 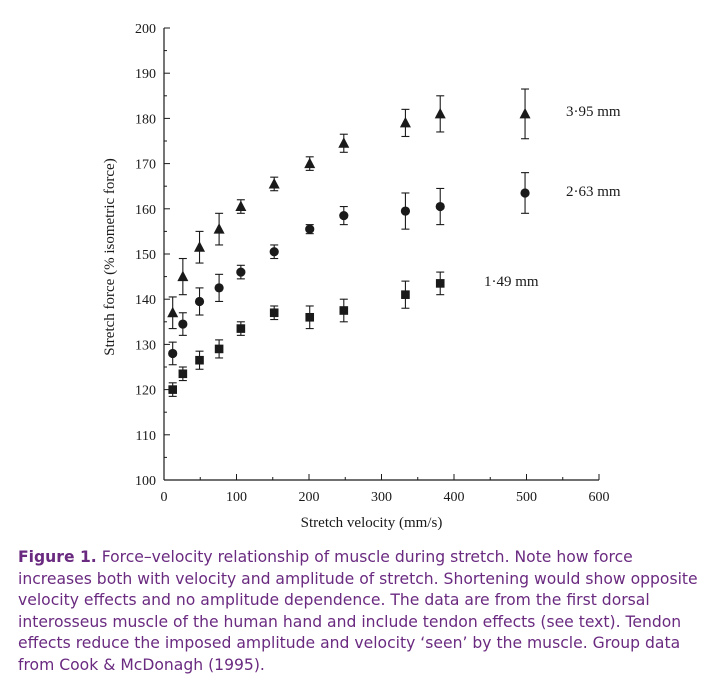 I want to click on caption-figure-label: Figure 1., so click(x=57, y=557).